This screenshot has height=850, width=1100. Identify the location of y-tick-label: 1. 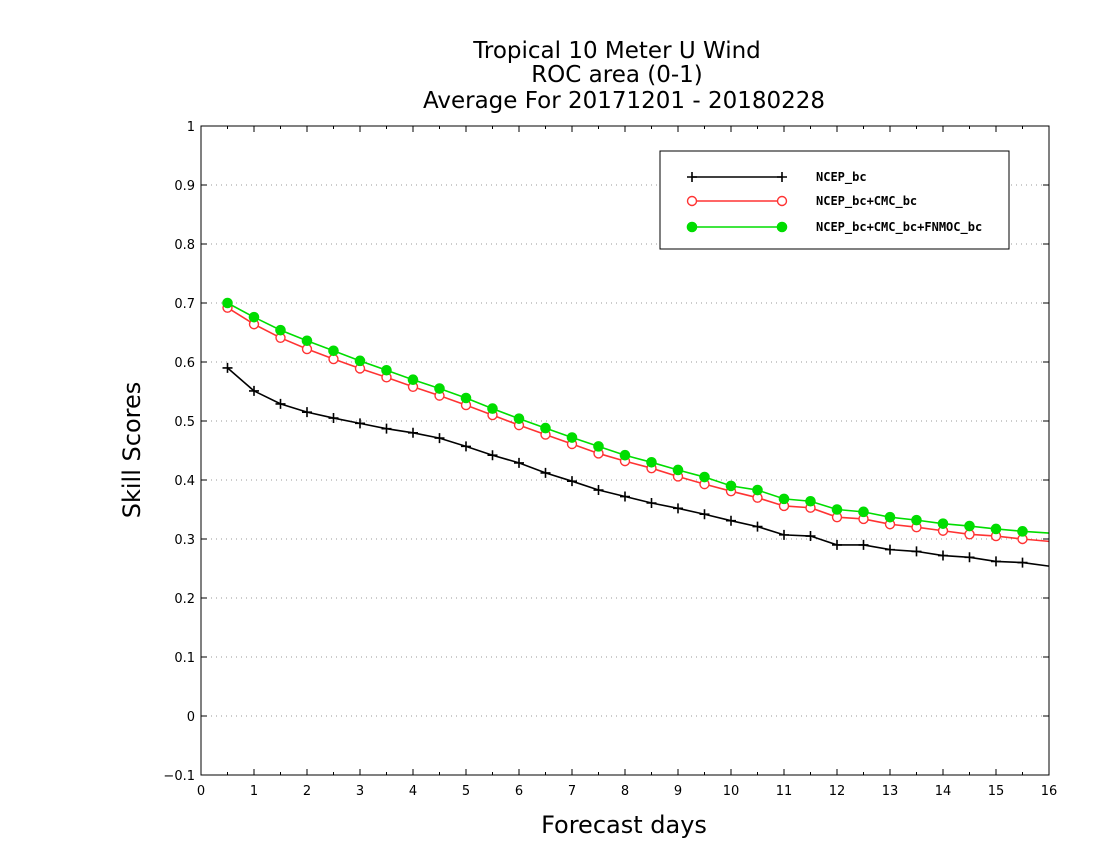
(191, 127).